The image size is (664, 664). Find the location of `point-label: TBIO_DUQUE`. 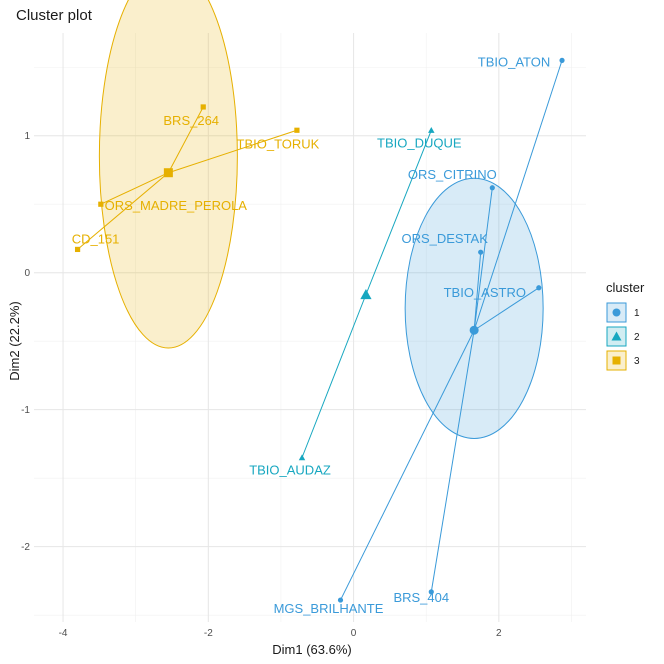

point-label: TBIO_DUQUE is located at coordinates (419, 142).